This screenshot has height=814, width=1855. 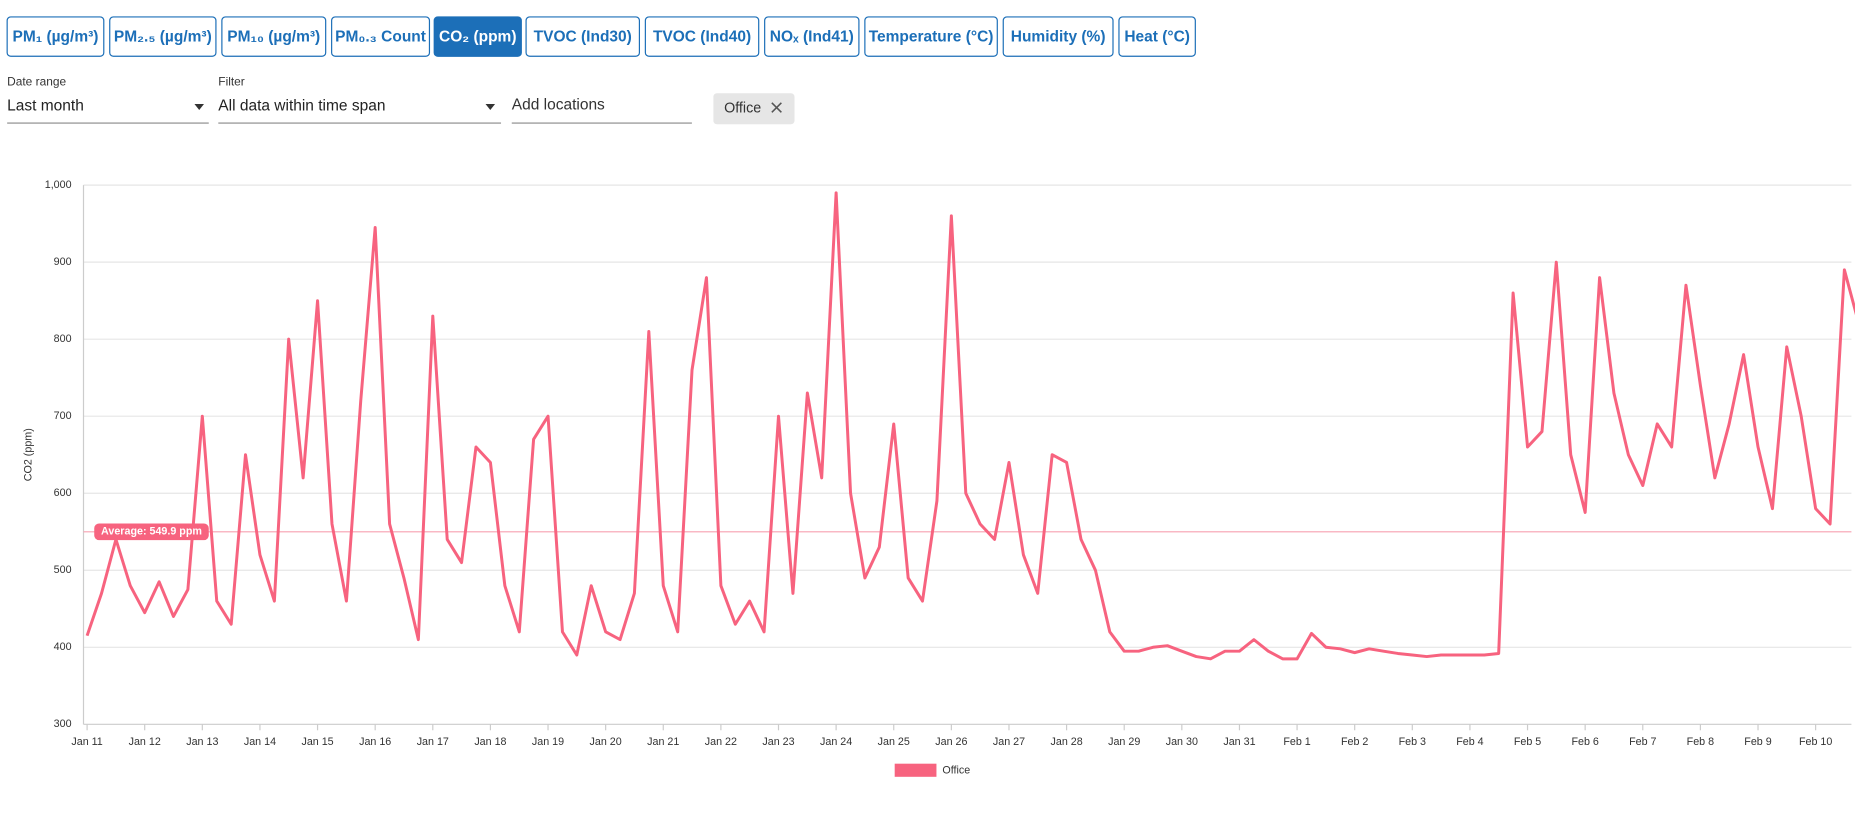 I want to click on tab-label: PM₂.₅ (µg/m³), so click(x=163, y=36).